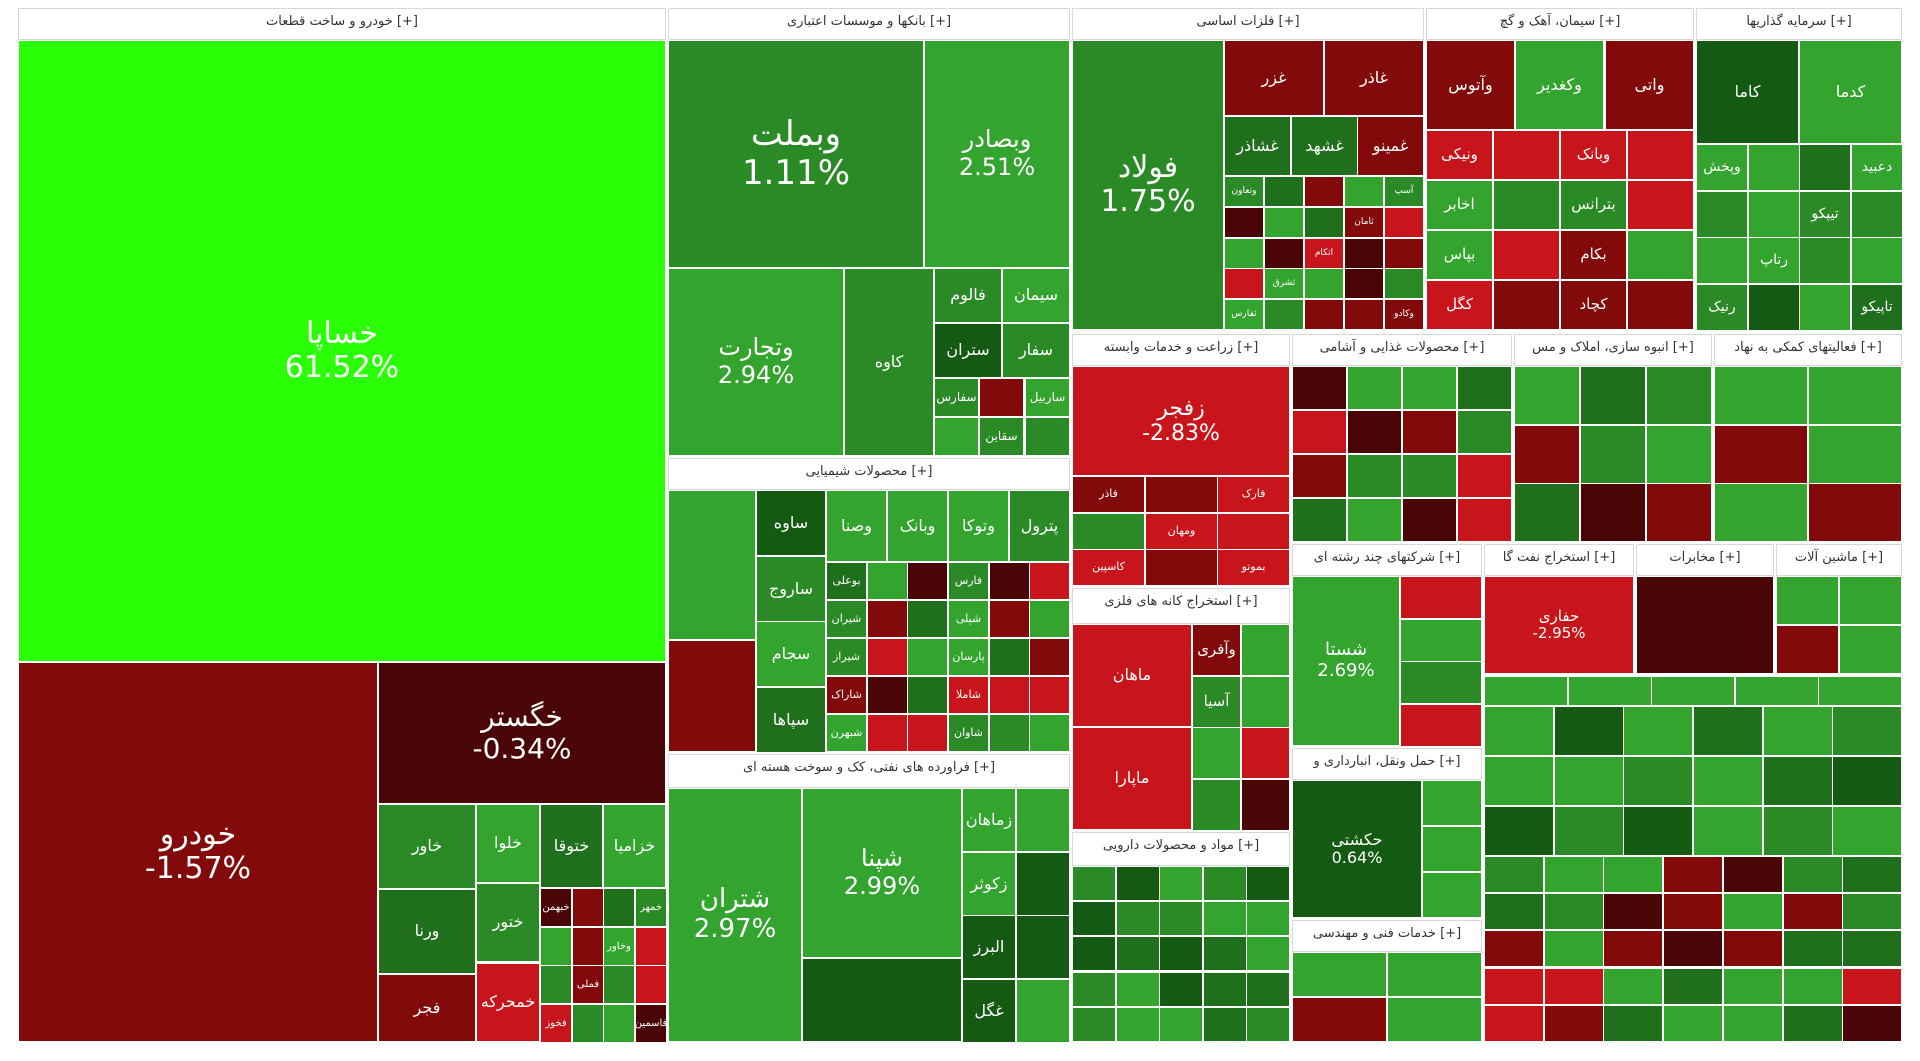 Image resolution: width=1920 pixels, height=1061 pixels. What do you see at coordinates (1039, 526) in the screenshot?
I see `small-tile: پترول` at bounding box center [1039, 526].